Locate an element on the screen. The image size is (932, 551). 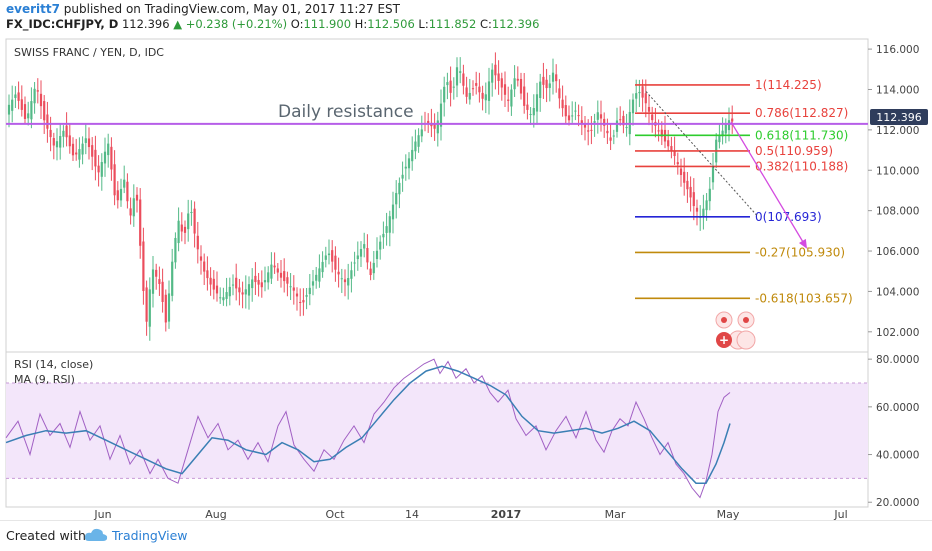
price-tick-label: 106.000 is located at coordinates (897, 252).